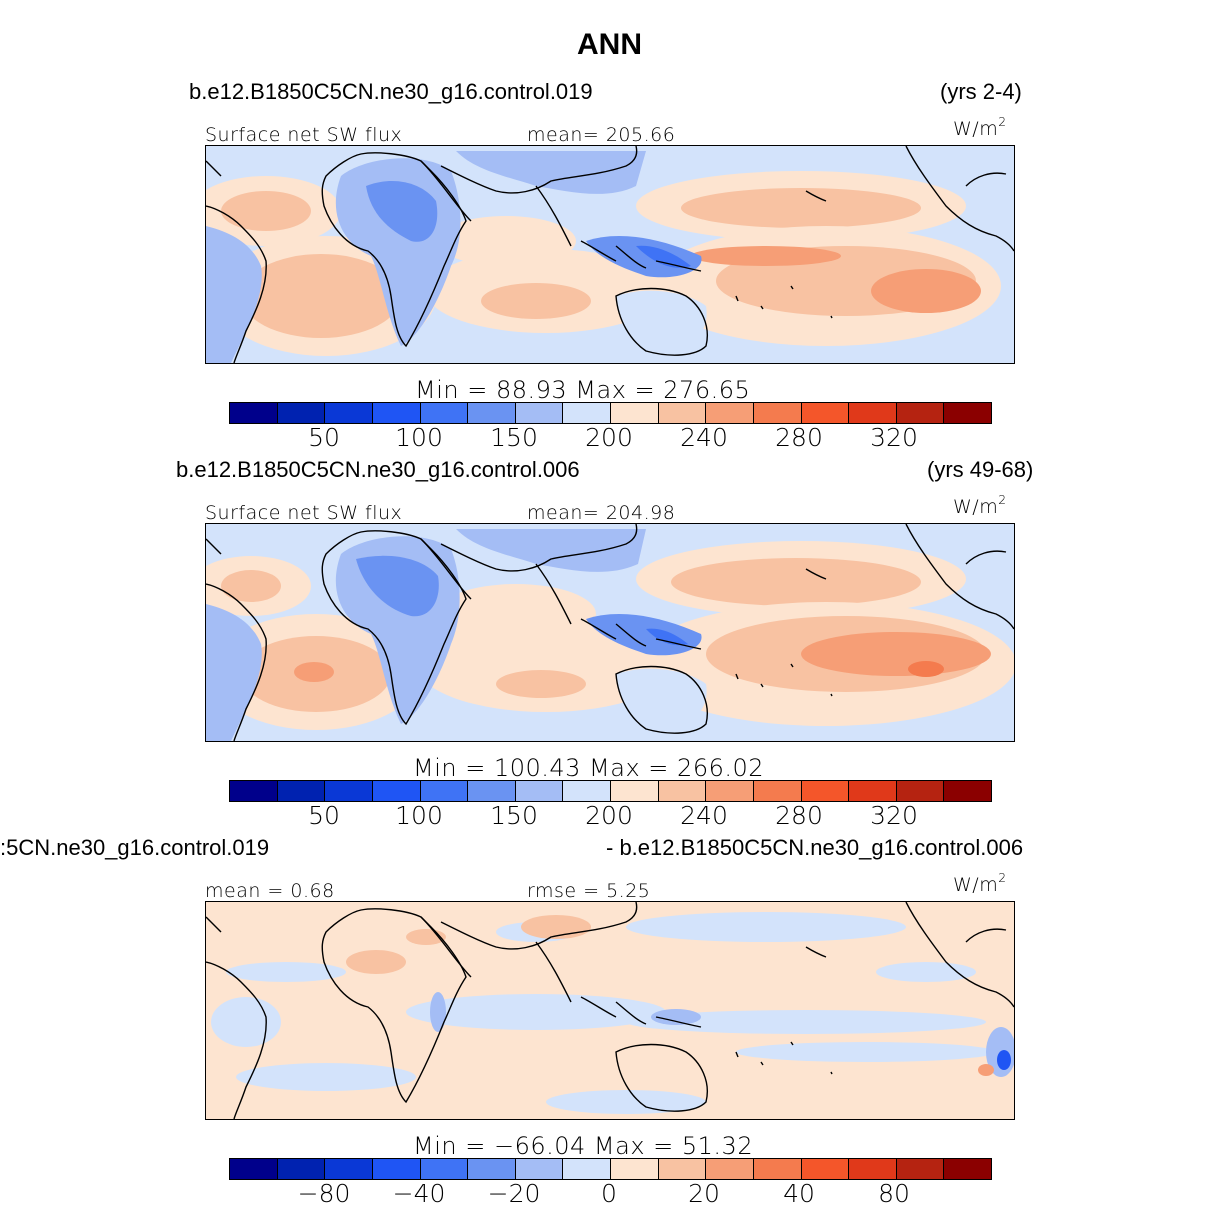 The width and height of the screenshot is (1219, 1216). What do you see at coordinates (270, 891) in the screenshot?
I see `panel-3-mean: mean = 0.68` at bounding box center [270, 891].